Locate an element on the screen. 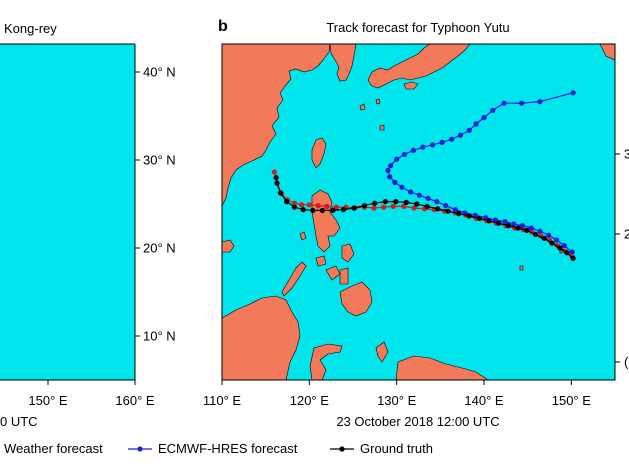 This screenshot has height=472, width=629. panel-a-x-tick-label: 150° E is located at coordinates (48, 400).